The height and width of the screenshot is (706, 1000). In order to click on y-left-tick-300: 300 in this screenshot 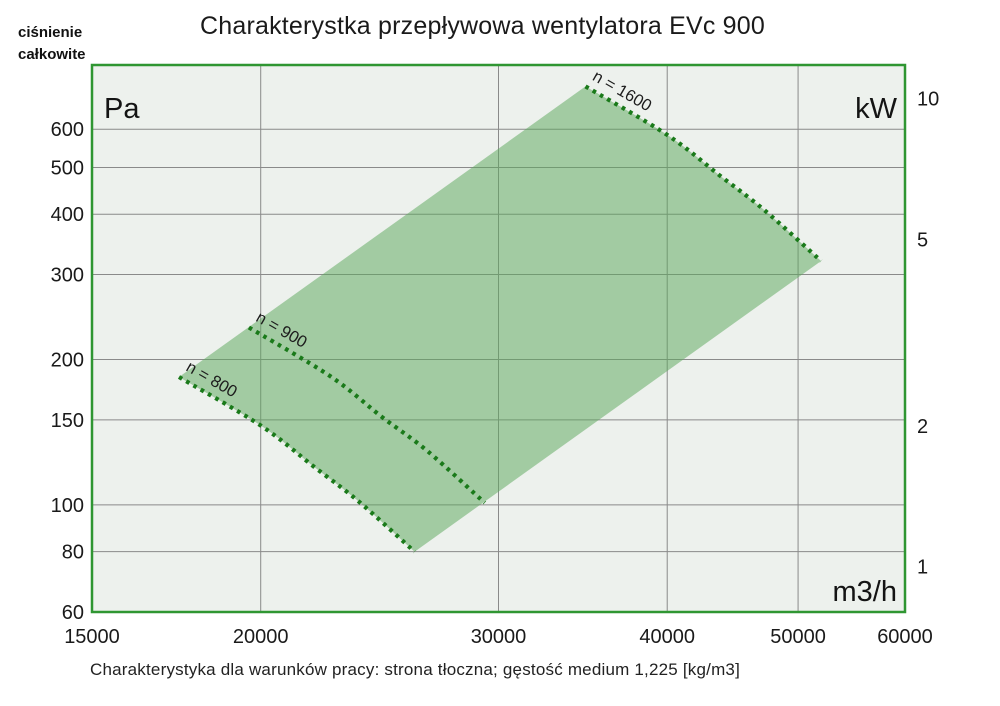, I will do `click(67, 276)`.